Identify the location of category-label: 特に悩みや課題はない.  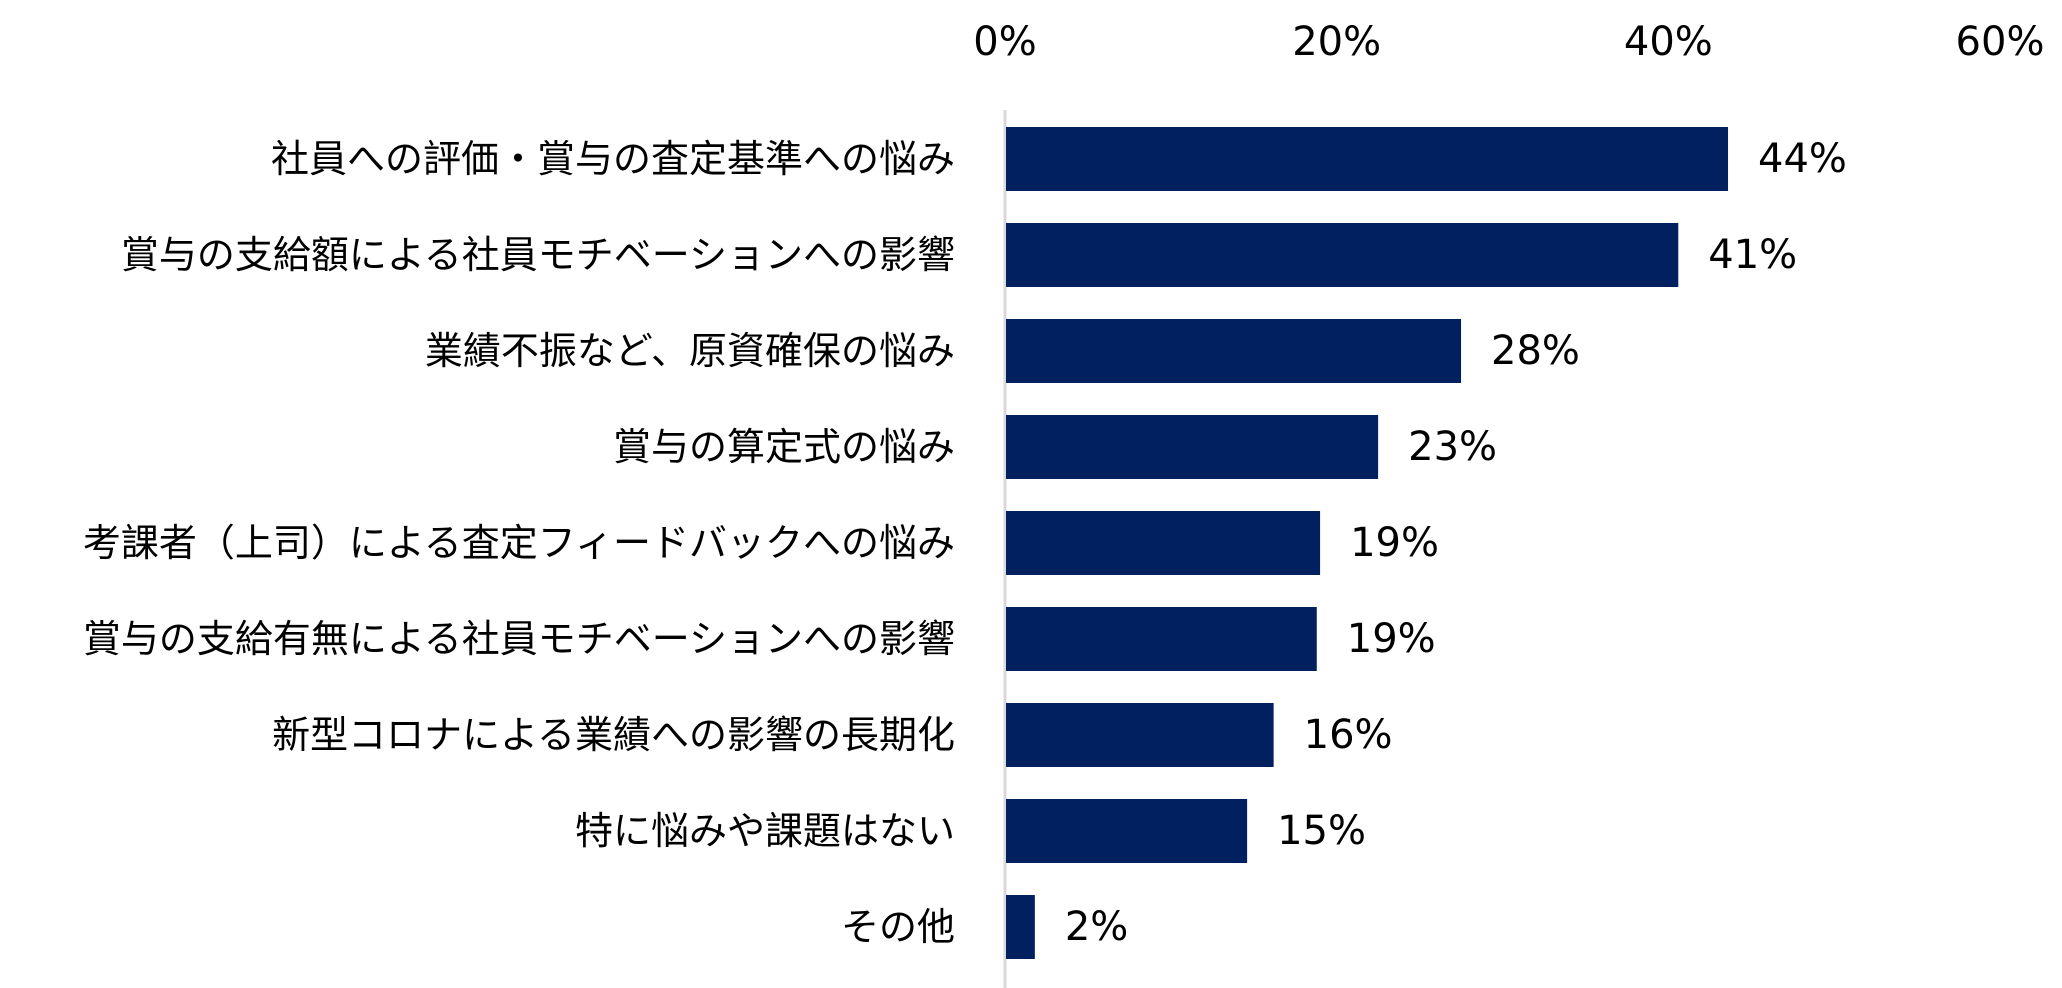
(765, 831).